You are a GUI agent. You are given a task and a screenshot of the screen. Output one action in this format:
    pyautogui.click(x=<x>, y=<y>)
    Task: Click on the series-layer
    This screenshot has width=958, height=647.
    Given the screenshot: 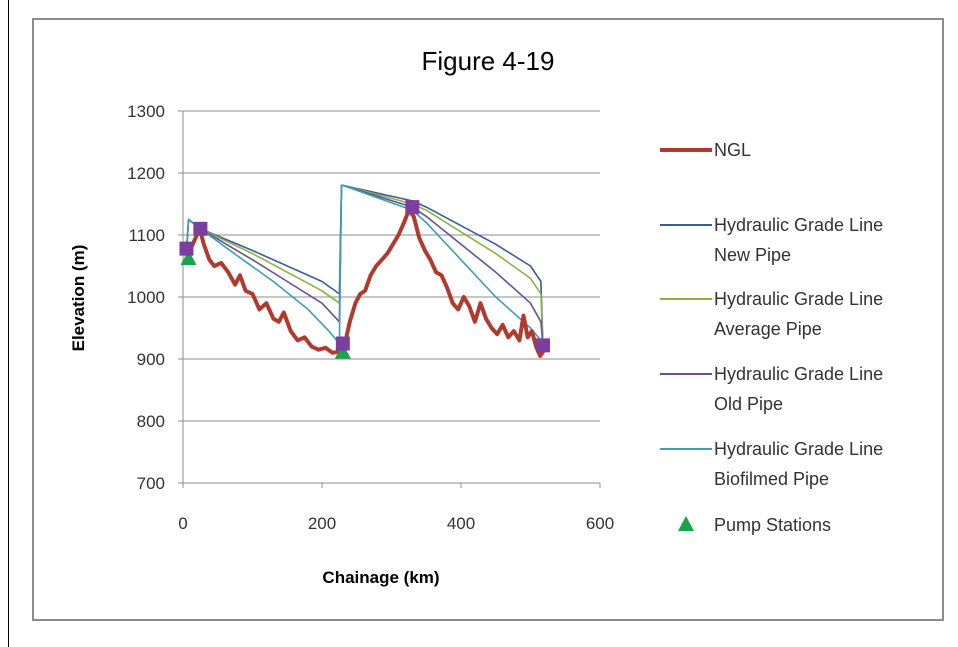 What is the action you would take?
    pyautogui.click(x=366, y=271)
    